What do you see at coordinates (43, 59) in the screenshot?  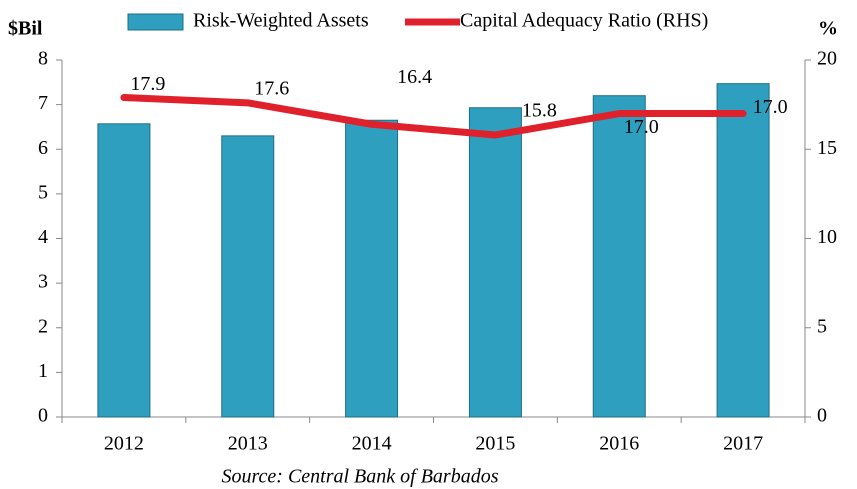 I see `y-tick-label: 8` at bounding box center [43, 59].